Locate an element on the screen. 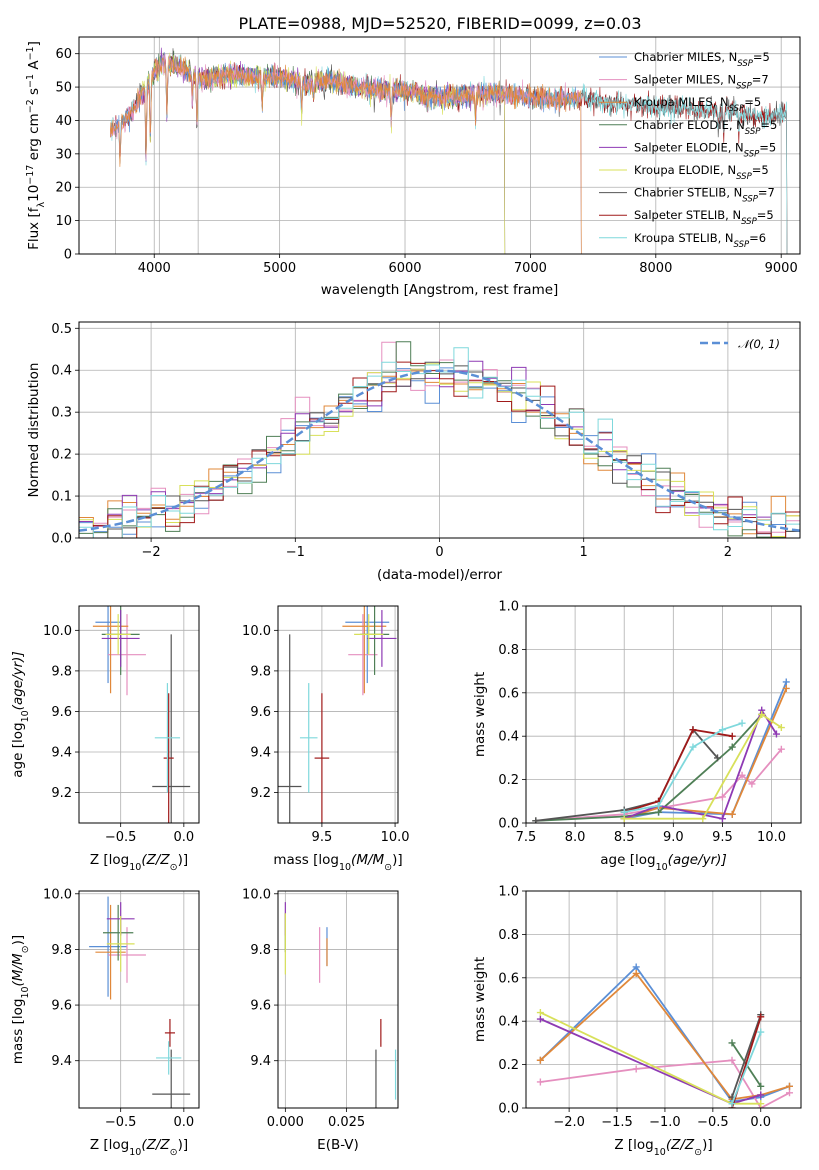 The width and height of the screenshot is (819, 1170). weight-line-salpeter-stelib is located at coordinates (678, 770).